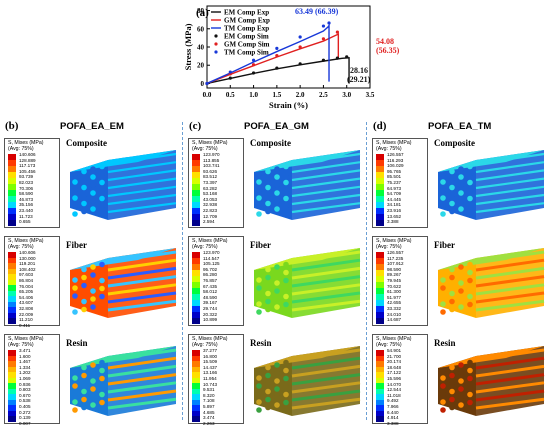 This screenshot has width=550, height=426. What do you see at coordinates (207, 95) in the screenshot?
I see `x-tick-label: 0.0` at bounding box center [207, 95].